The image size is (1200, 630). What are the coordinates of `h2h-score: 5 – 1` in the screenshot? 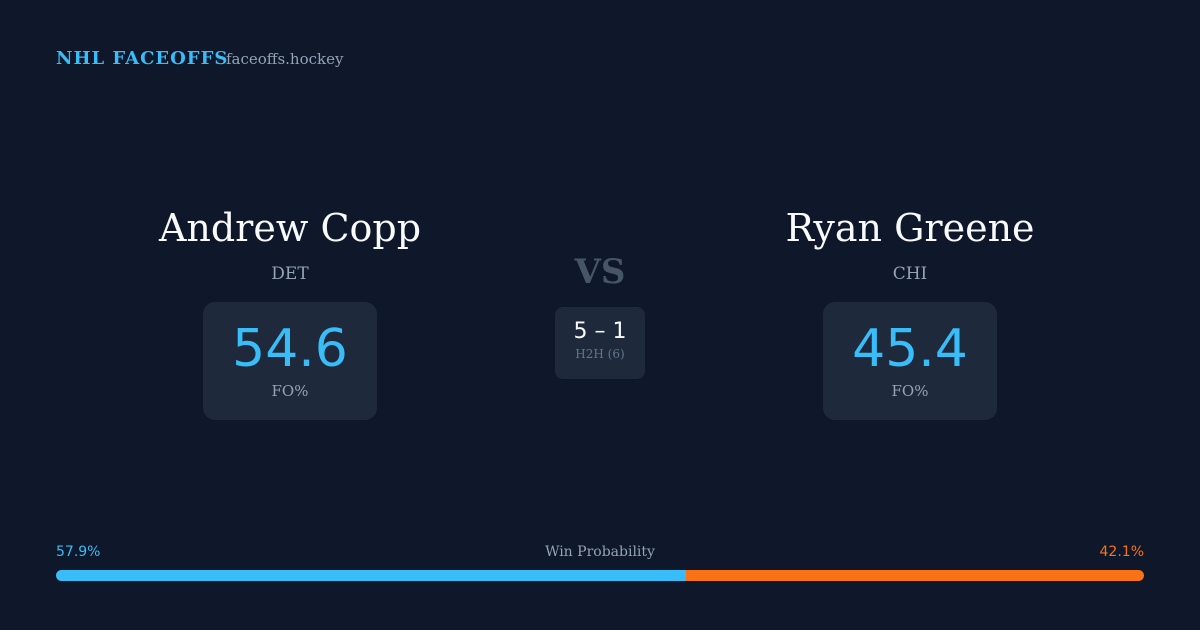 It's located at (600, 331).